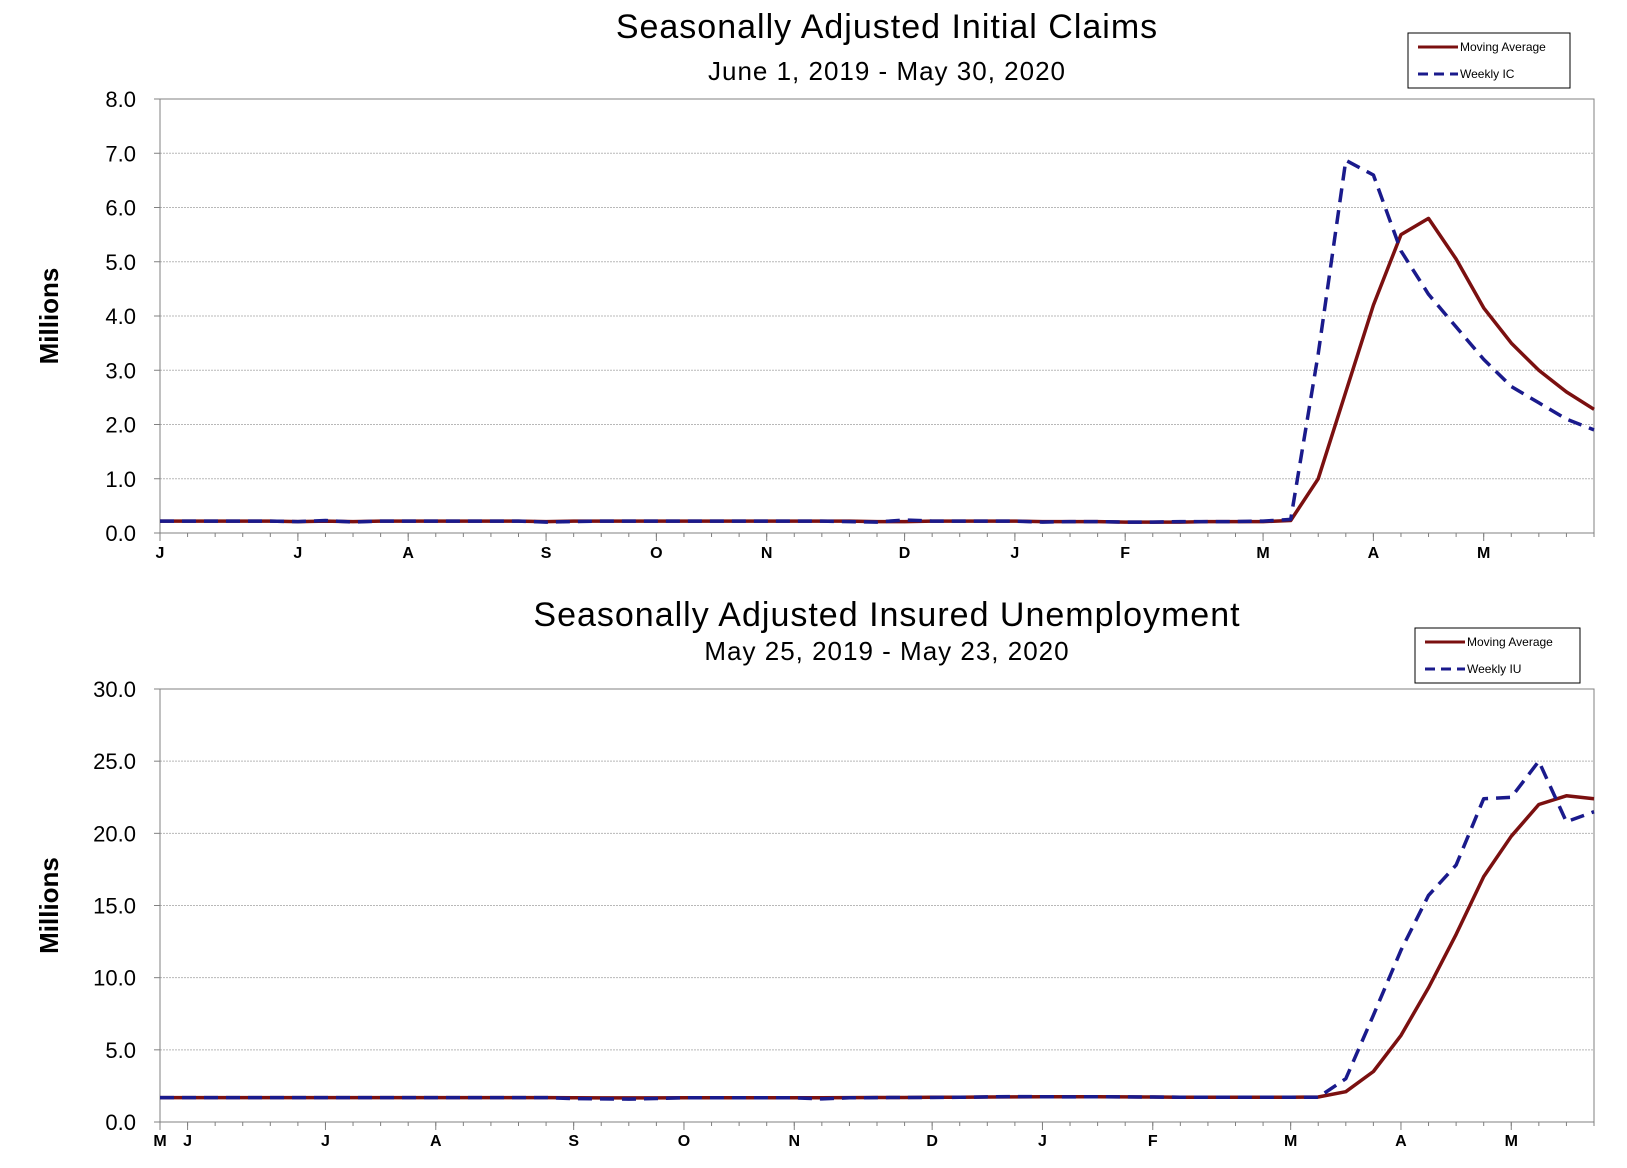 This screenshot has width=1627, height=1168. I want to click on chart-title: Seasonally Adjusted Initial Claims, so click(887, 27).